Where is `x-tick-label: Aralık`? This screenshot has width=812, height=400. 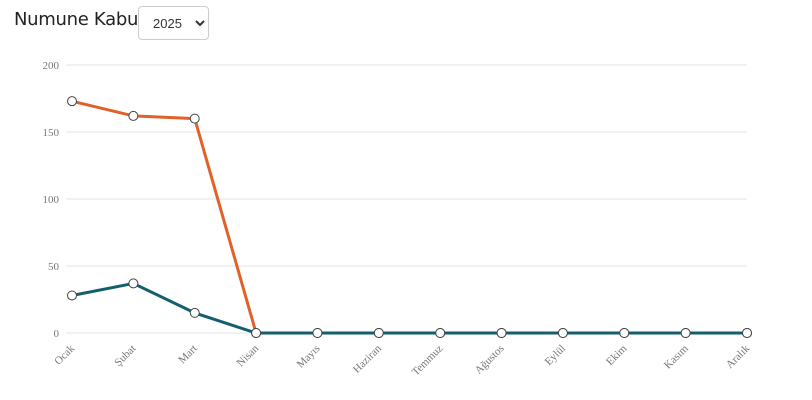
x-tick-label: Aralık is located at coordinates (738, 356).